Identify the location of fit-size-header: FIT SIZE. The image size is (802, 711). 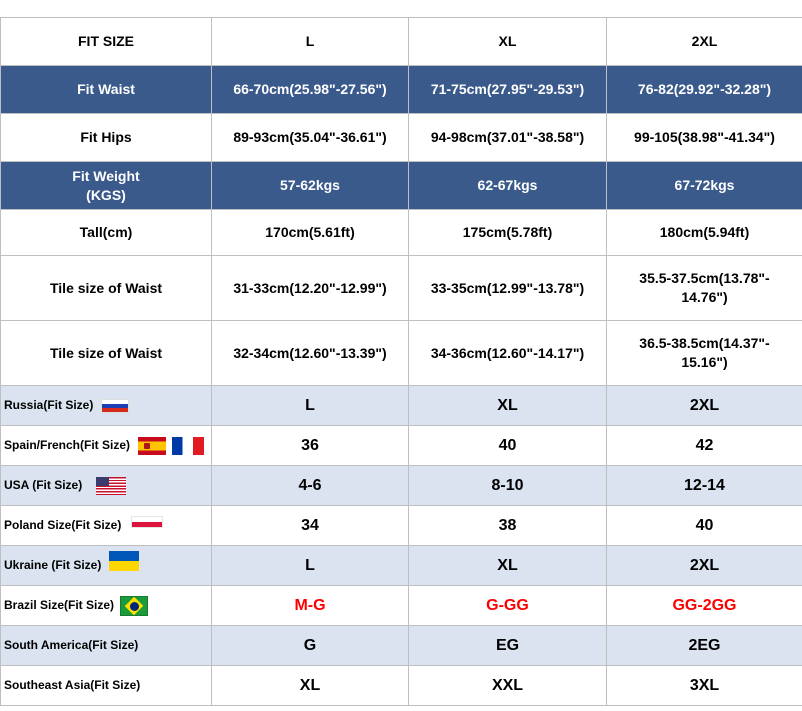
(106, 41).